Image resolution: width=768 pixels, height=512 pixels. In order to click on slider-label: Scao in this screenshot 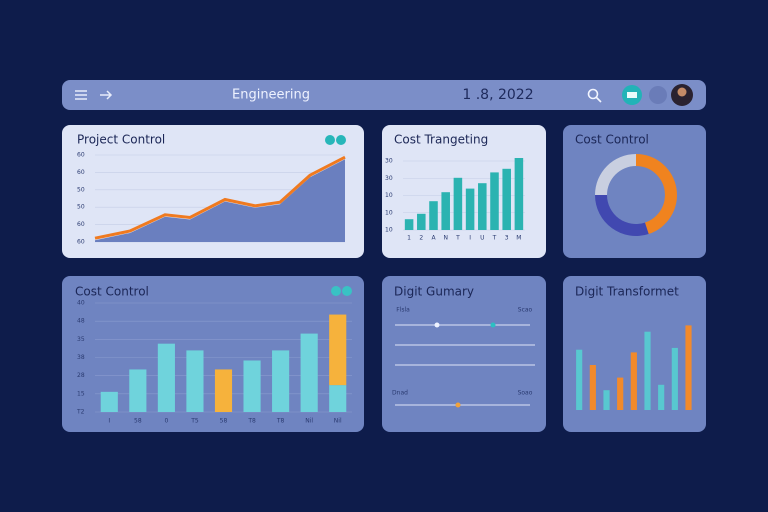, I will do `click(525, 310)`.